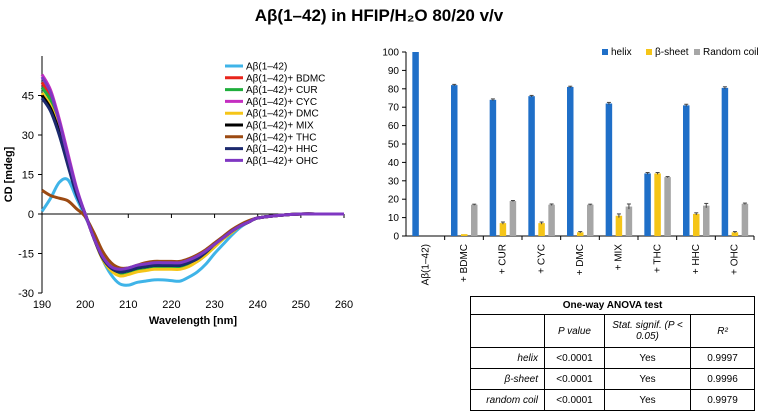 This screenshot has height=415, width=758. What do you see at coordinates (282, 149) in the screenshot?
I see `legend-label: Aβ(1–42)+ HHC` at bounding box center [282, 149].